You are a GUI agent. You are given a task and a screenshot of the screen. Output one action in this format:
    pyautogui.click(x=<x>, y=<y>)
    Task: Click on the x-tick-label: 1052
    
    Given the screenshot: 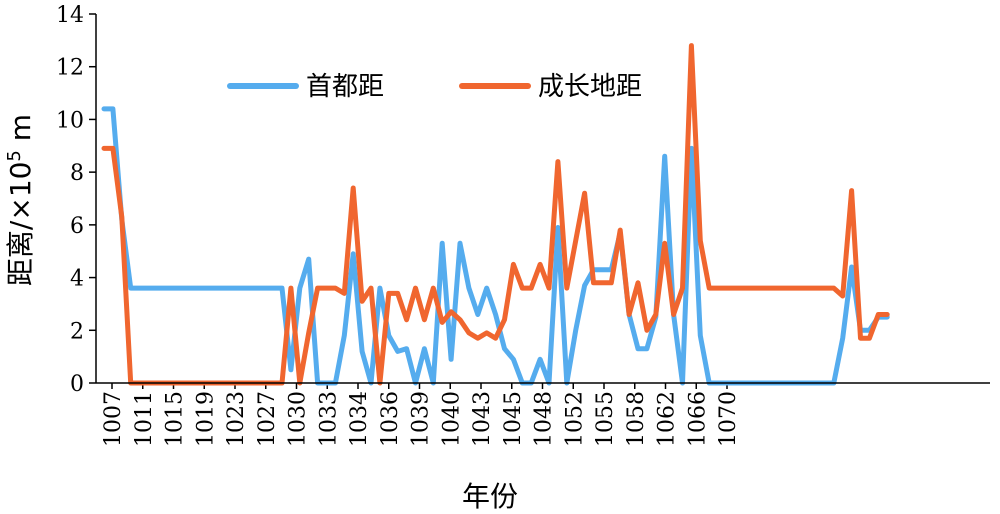 What is the action you would take?
    pyautogui.click(x=574, y=419)
    